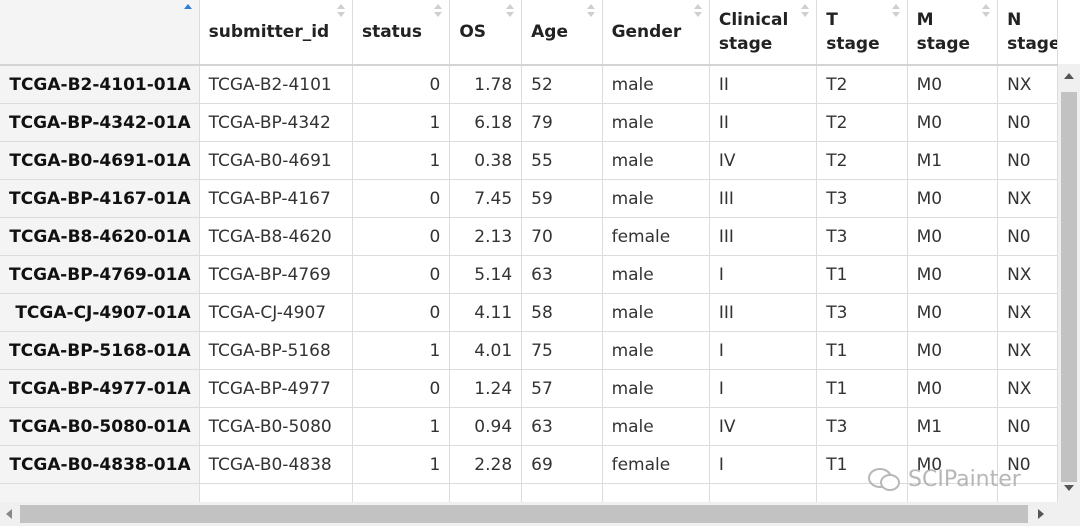 This screenshot has height=526, width=1080. What do you see at coordinates (862, 33) in the screenshot?
I see `column-header-t-stage: T stage` at bounding box center [862, 33].